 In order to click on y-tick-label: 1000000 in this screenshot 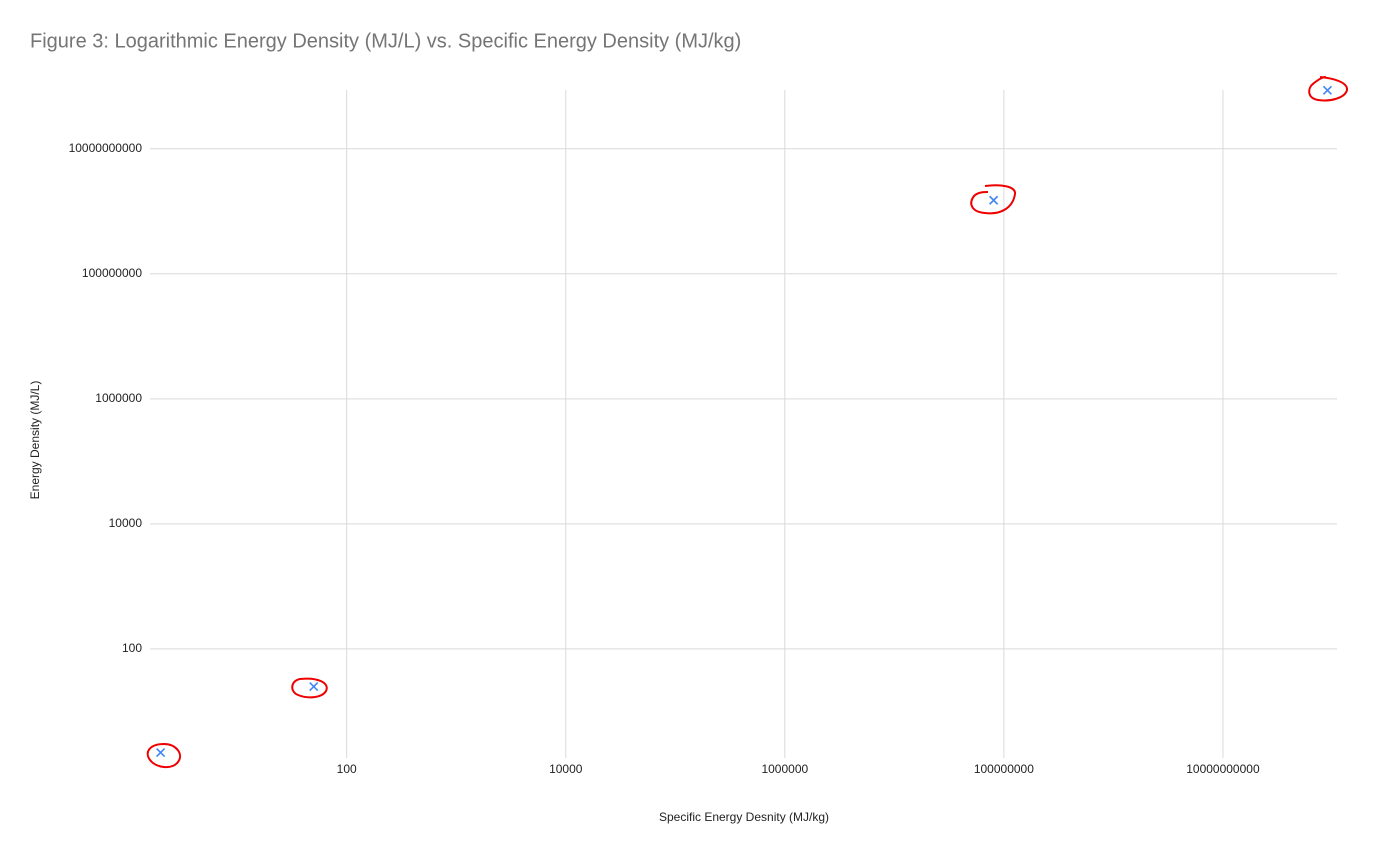, I will do `click(118, 398)`.